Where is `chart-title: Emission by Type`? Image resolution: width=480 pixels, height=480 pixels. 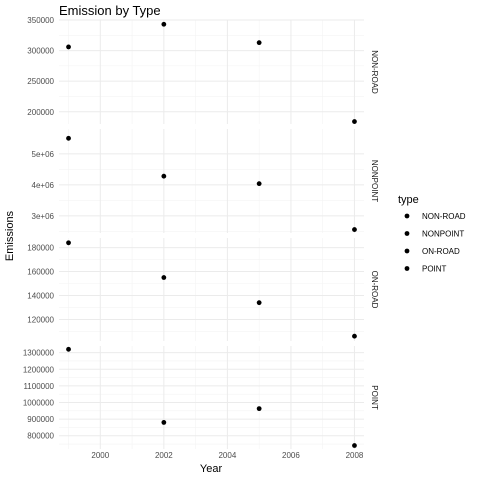
chart-title: Emission by Type is located at coordinates (110, 10).